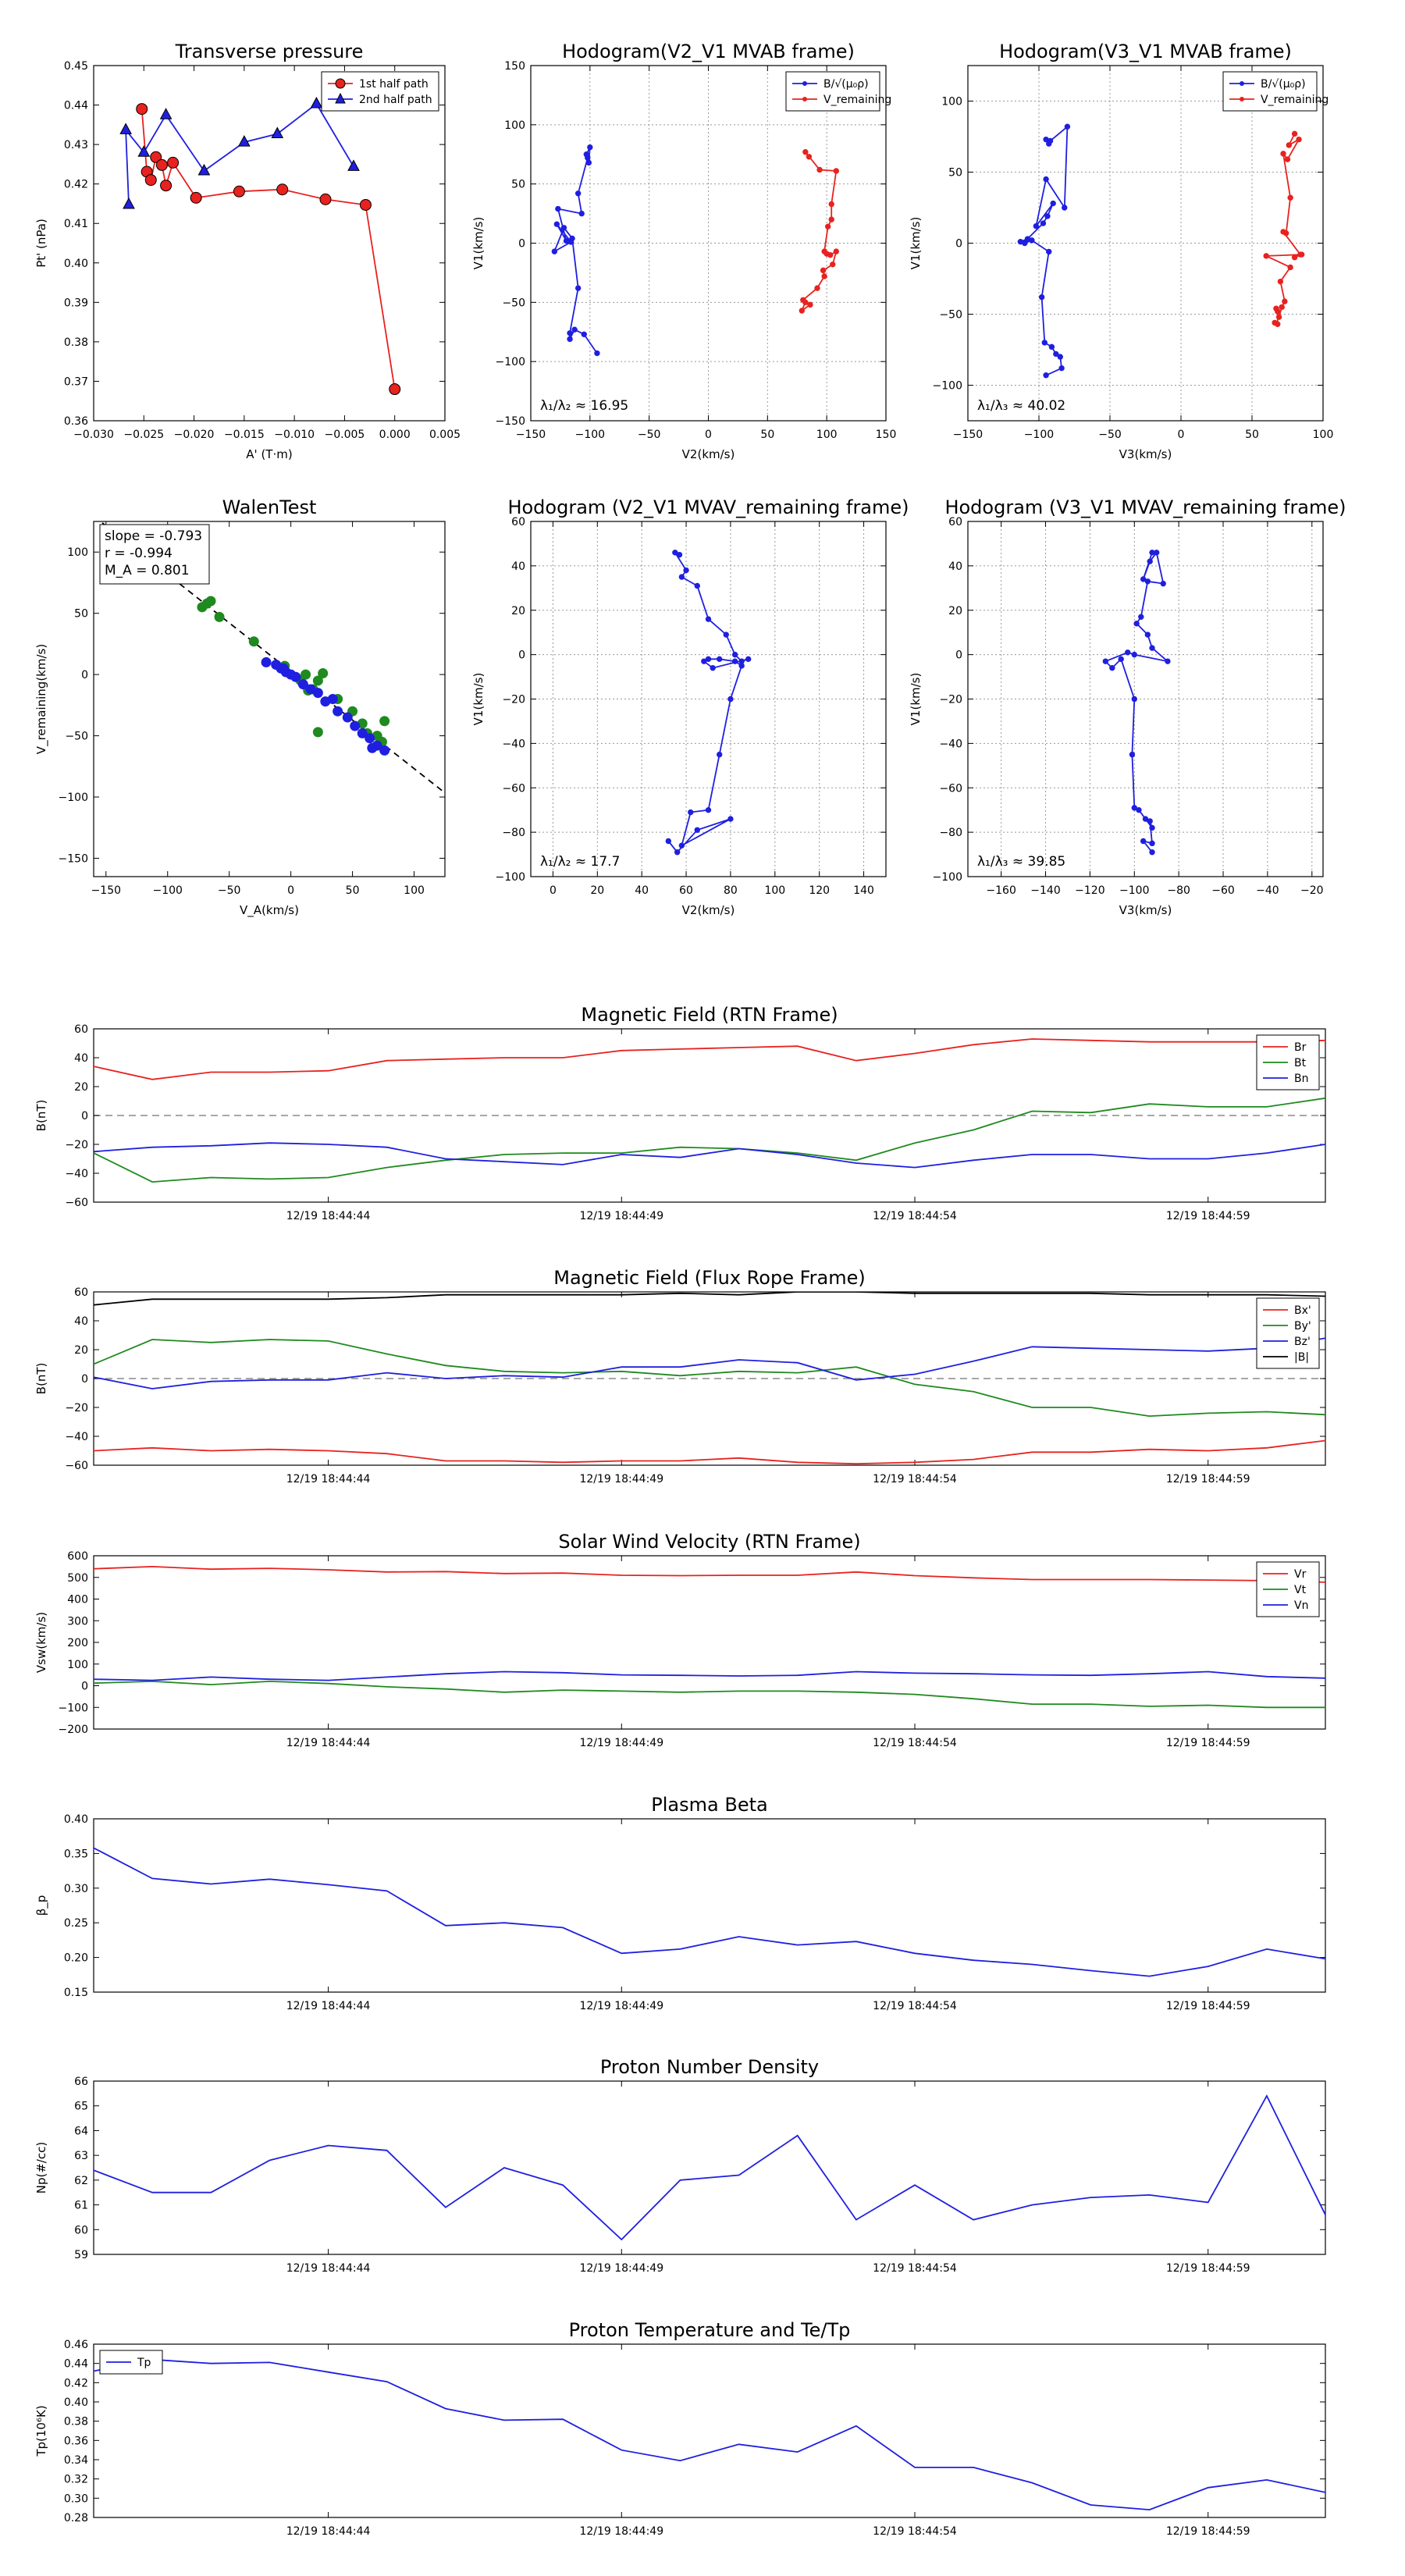  I want to click on x-tick-label: −60, so click(1223, 890).